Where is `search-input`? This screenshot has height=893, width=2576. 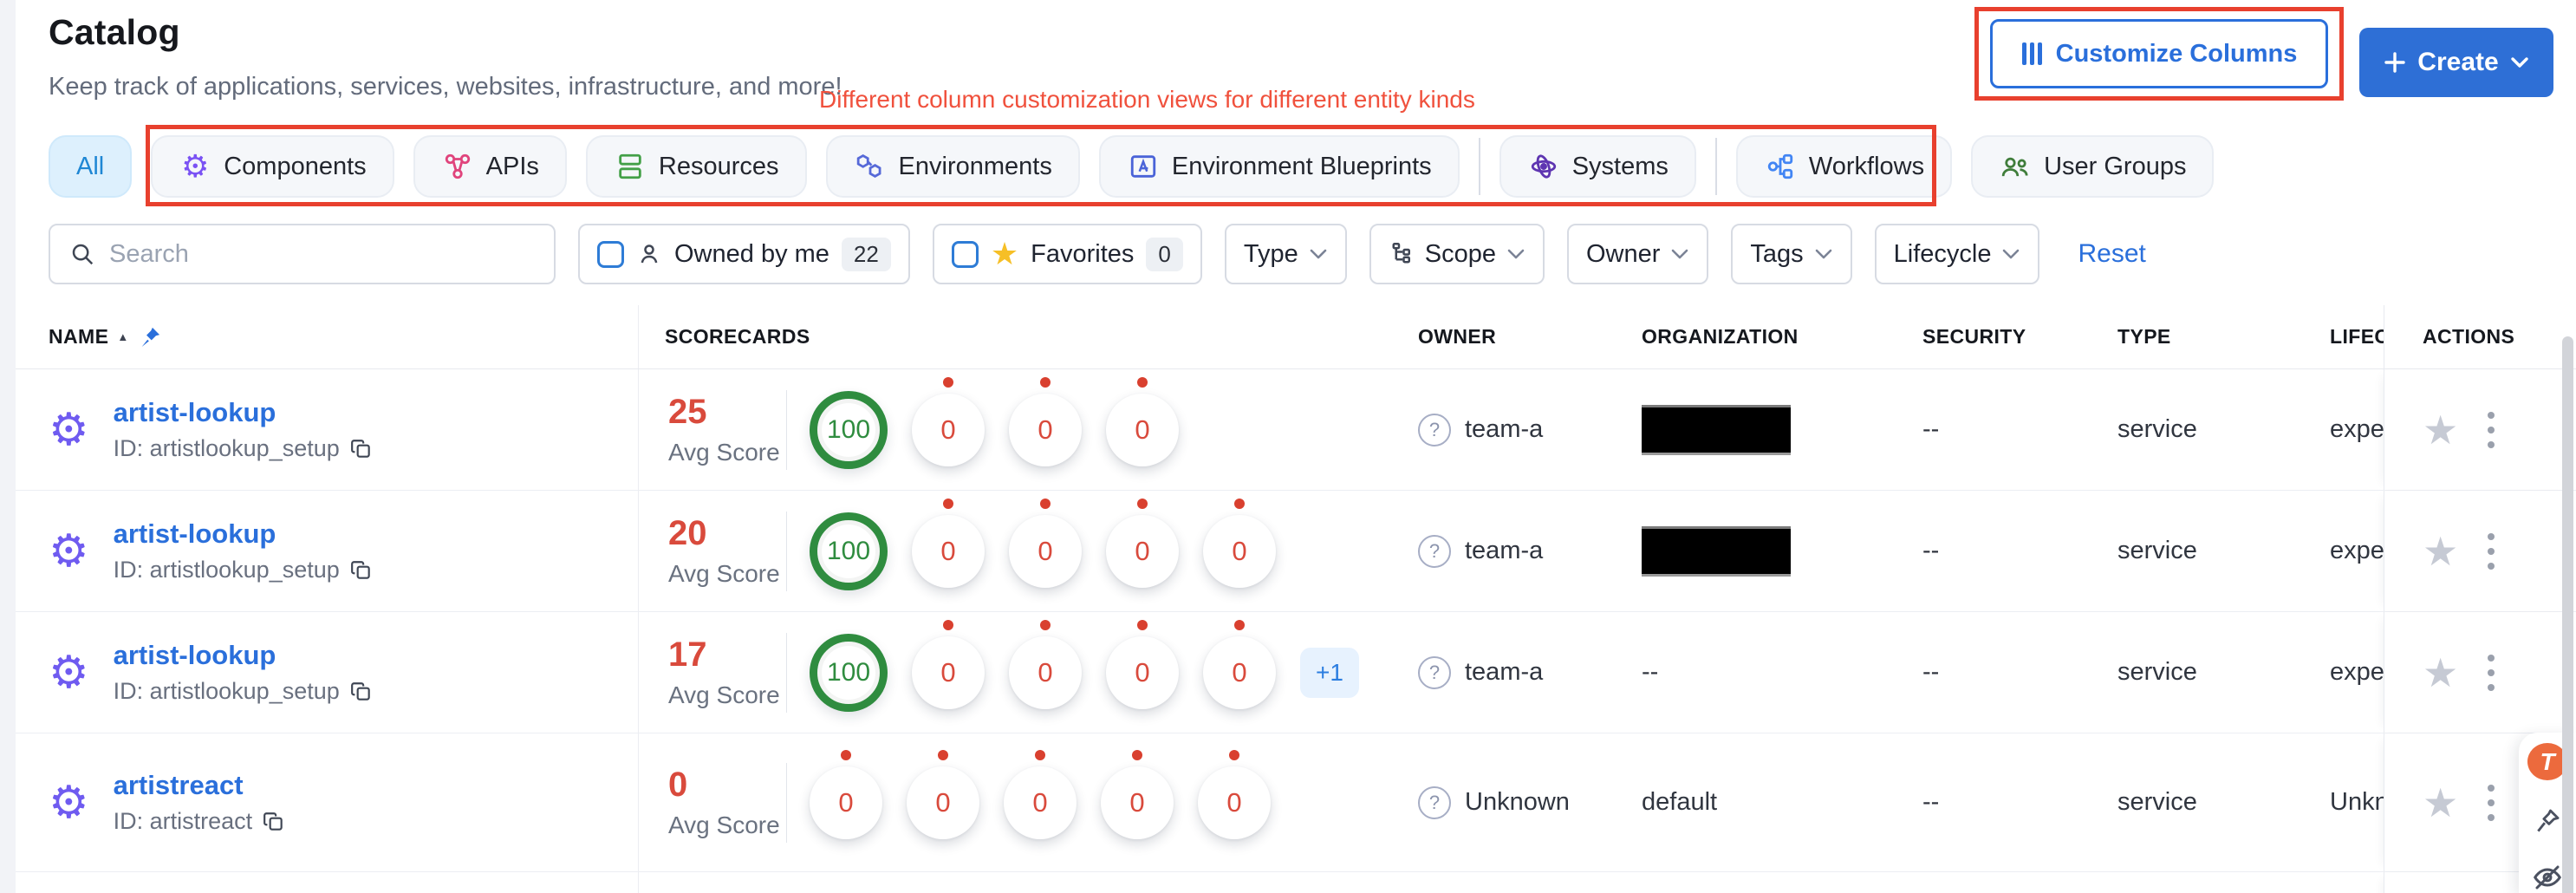
search-input is located at coordinates (322, 254).